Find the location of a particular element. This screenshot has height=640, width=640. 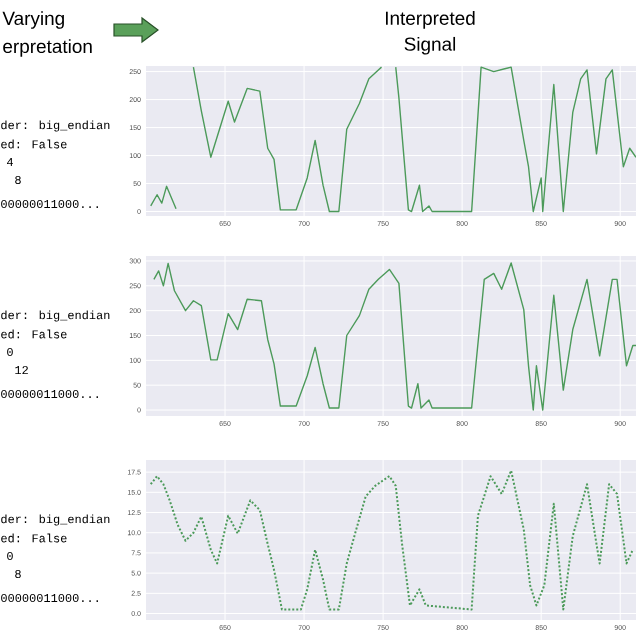

text: erpretation is located at coordinates (47, 48).